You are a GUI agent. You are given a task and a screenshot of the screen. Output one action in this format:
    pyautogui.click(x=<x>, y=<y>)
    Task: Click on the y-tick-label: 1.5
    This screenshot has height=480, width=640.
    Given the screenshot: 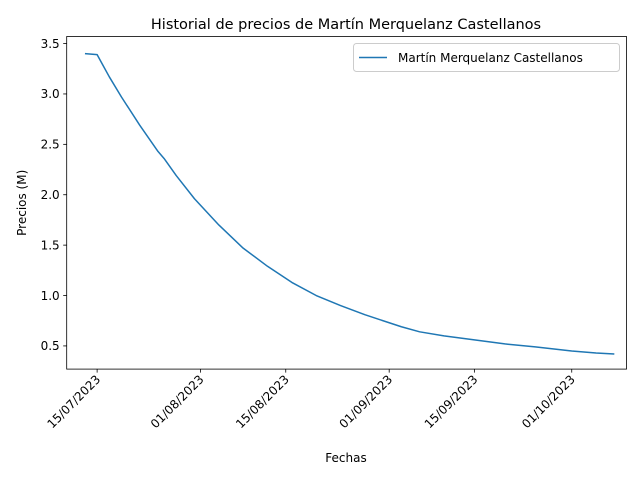 What is the action you would take?
    pyautogui.click(x=50, y=245)
    